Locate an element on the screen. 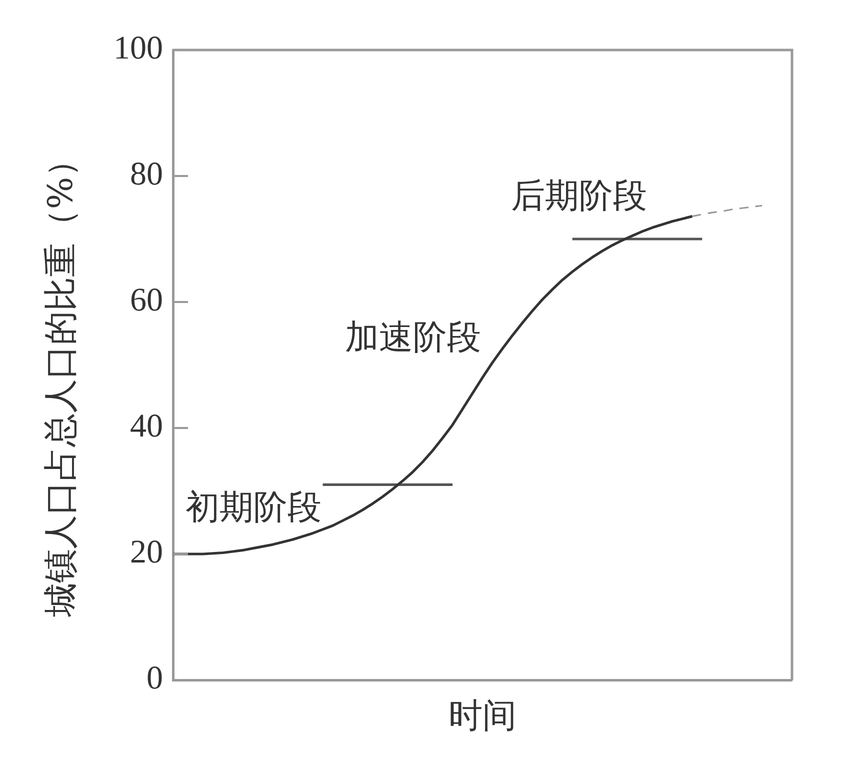 This screenshot has width=842, height=770. annotation: 加速阶段 is located at coordinates (413, 338).